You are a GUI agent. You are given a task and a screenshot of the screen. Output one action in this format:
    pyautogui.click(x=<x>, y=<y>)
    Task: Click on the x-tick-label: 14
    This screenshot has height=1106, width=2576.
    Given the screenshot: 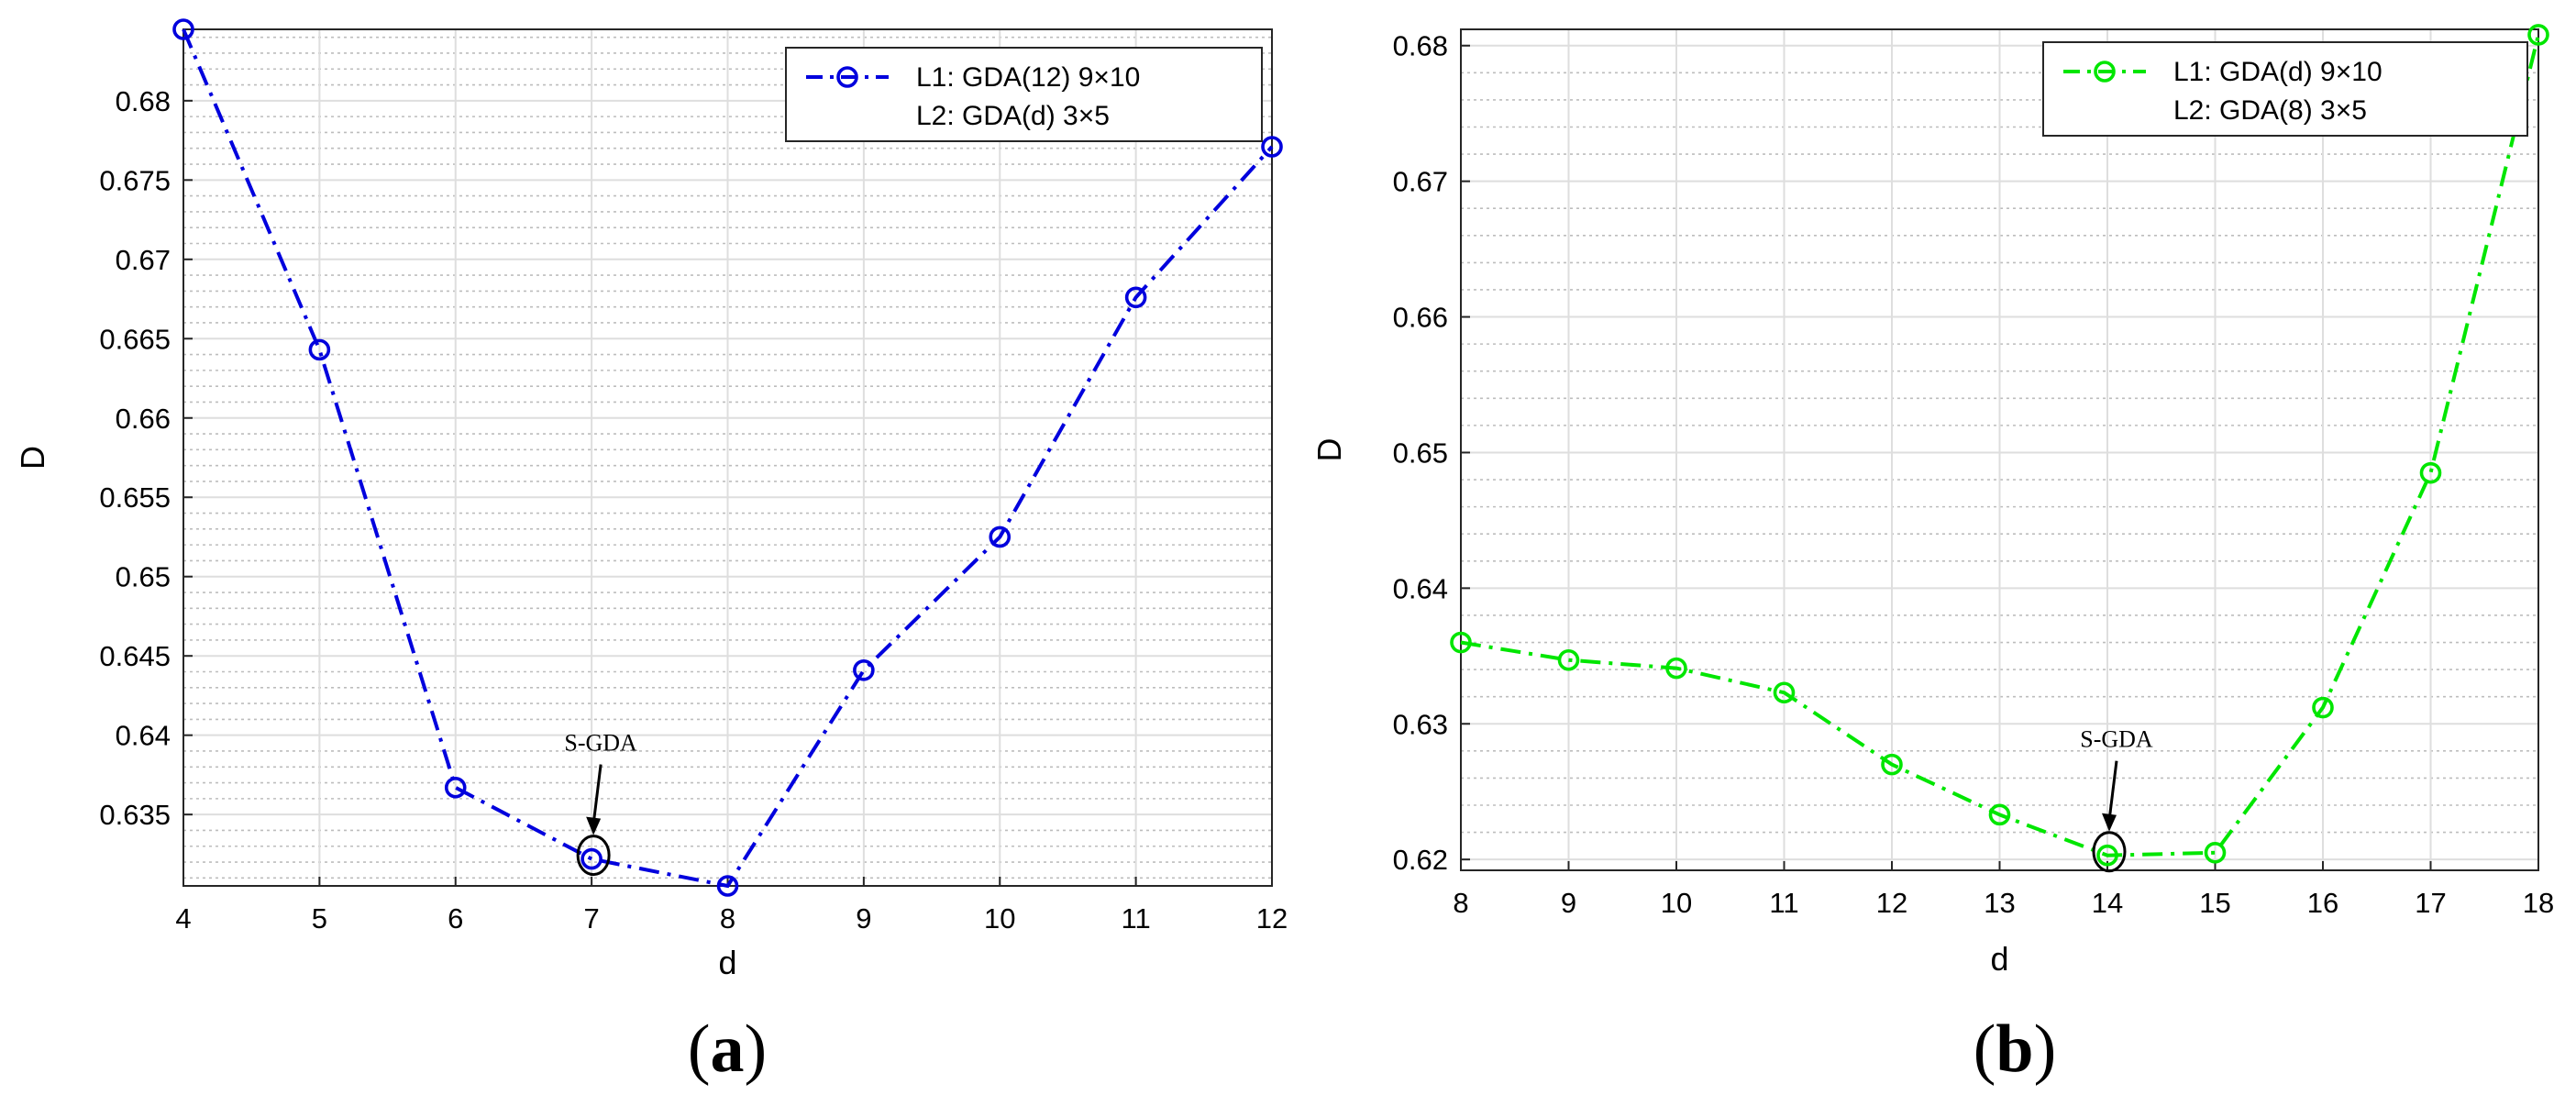 What is the action you would take?
    pyautogui.click(x=2107, y=903)
    